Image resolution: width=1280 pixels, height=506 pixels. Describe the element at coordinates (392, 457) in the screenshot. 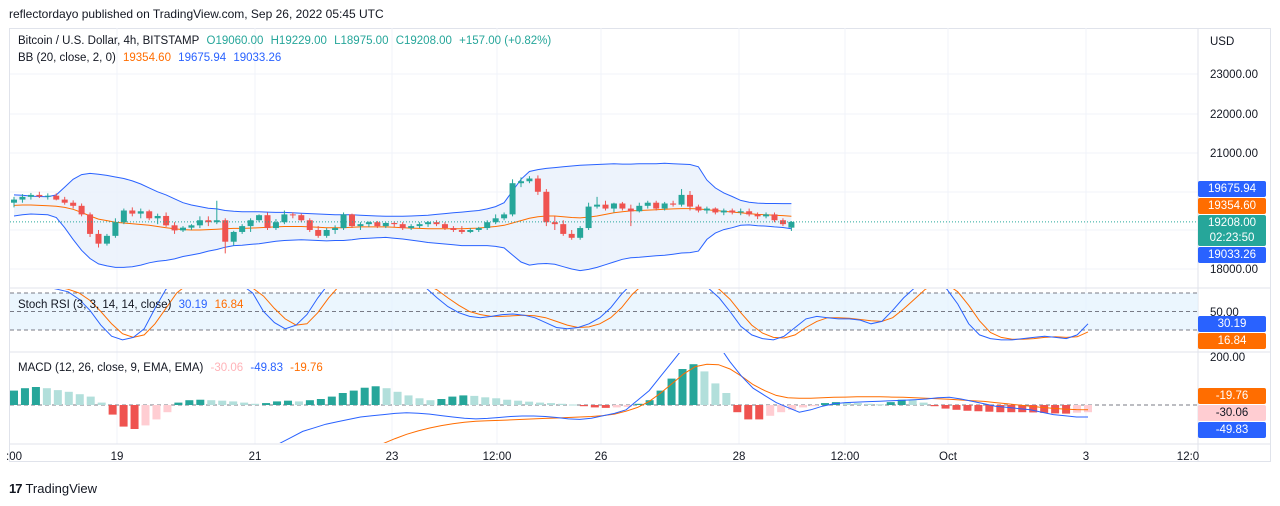

I see `time-tick-label: 23` at that location.